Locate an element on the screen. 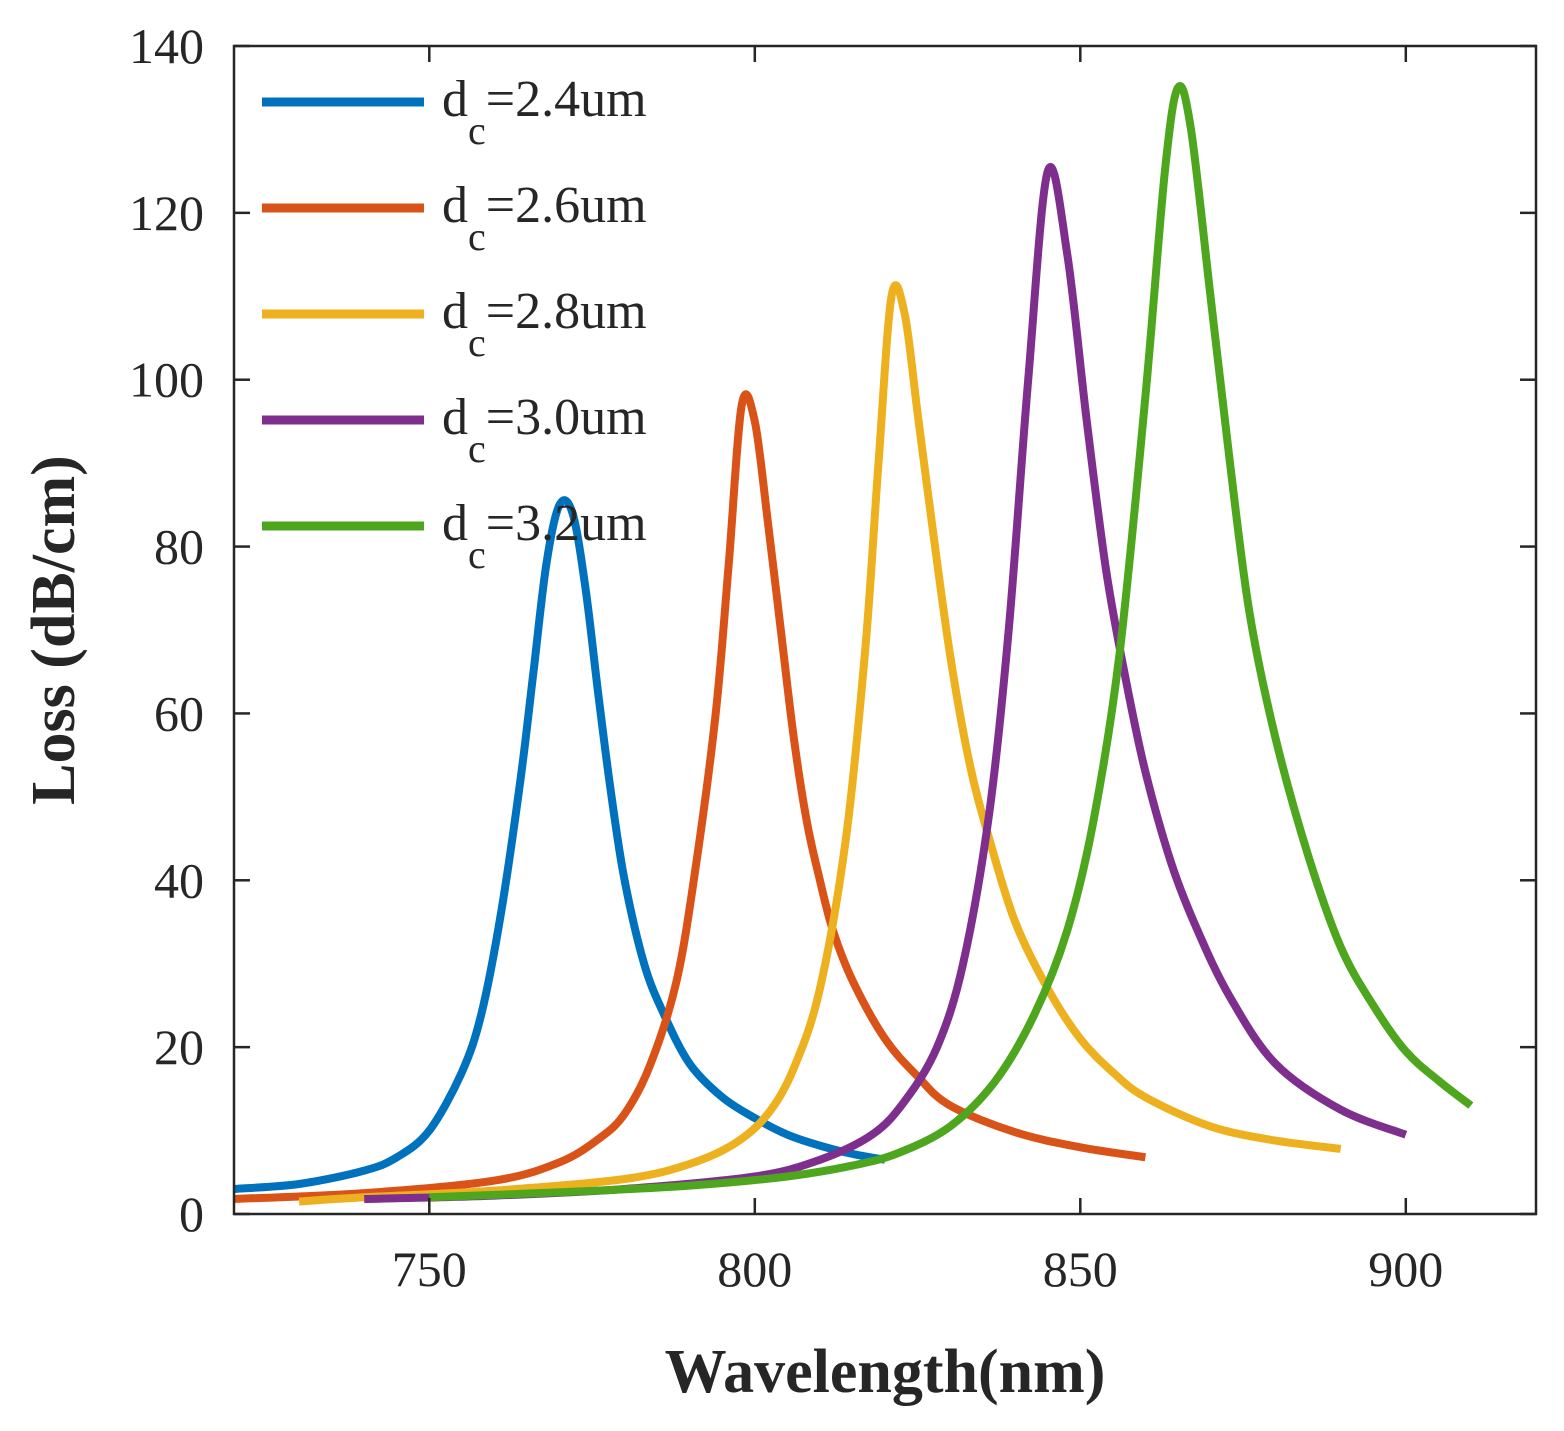  y-tick-label: 140 is located at coordinates (166, 46).